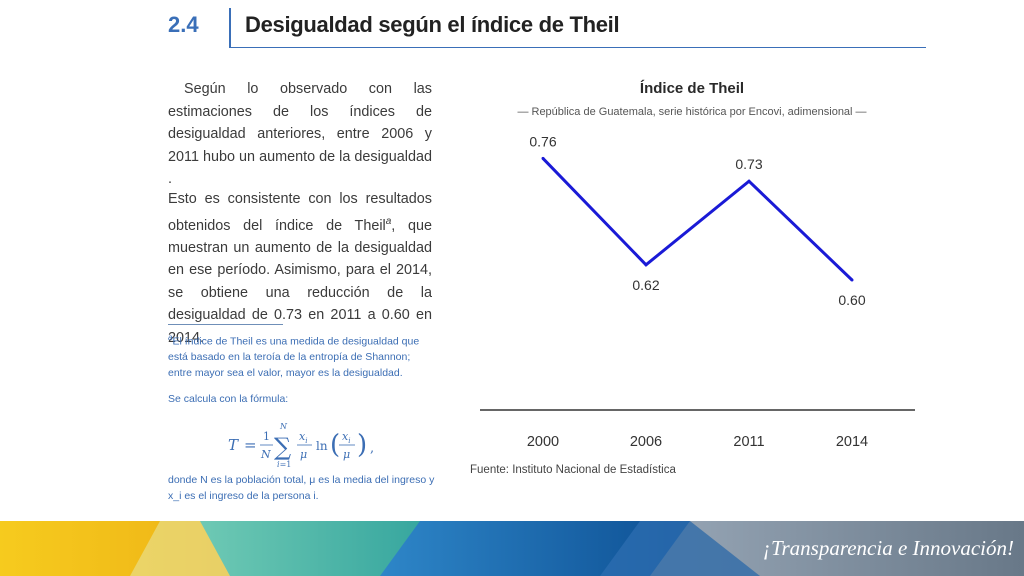 The height and width of the screenshot is (576, 1024). What do you see at coordinates (851, 300) in the screenshot?
I see `data-label: 0.60` at bounding box center [851, 300].